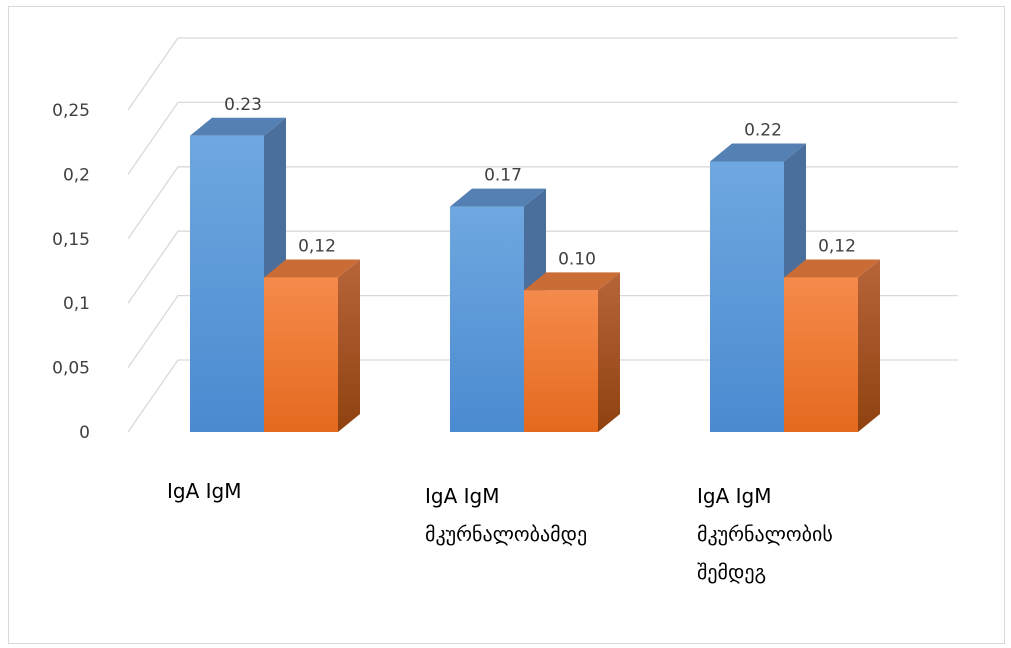 This screenshot has height=648, width=1011. What do you see at coordinates (71, 369) in the screenshot?
I see `y-tick-label: 0,05` at bounding box center [71, 369].